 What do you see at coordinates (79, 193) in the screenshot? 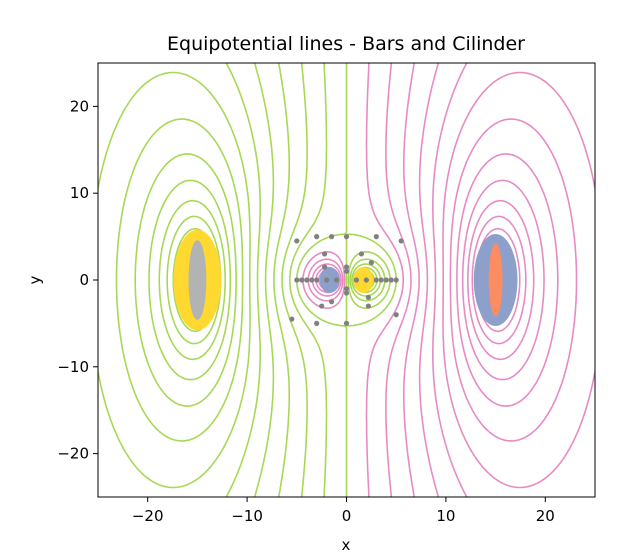
I see `y-tick-label: 10` at bounding box center [79, 193].